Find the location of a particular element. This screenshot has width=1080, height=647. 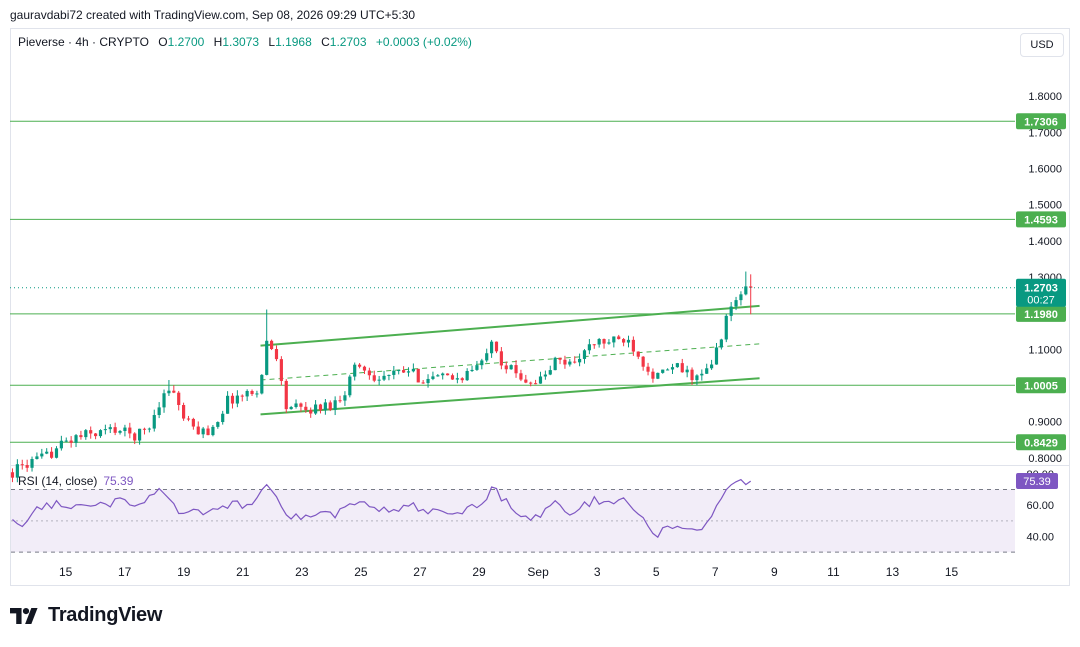

rsi-series-line is located at coordinates (382, 508).